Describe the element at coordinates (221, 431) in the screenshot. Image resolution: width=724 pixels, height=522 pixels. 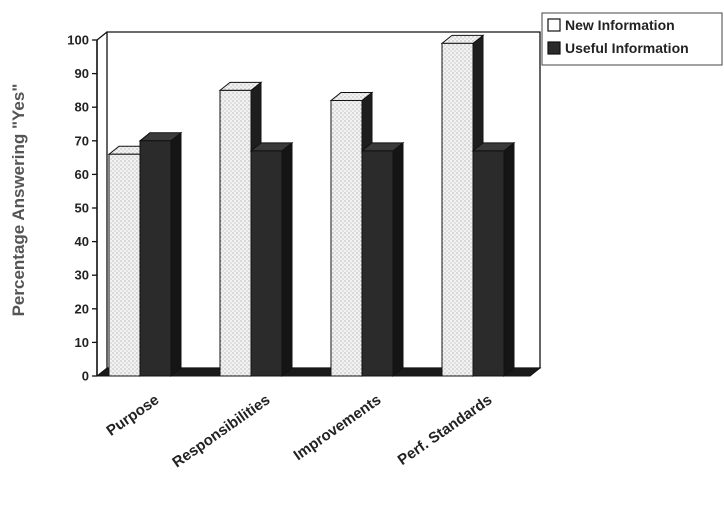
I see `x-category-label: Responsibilities` at that location.